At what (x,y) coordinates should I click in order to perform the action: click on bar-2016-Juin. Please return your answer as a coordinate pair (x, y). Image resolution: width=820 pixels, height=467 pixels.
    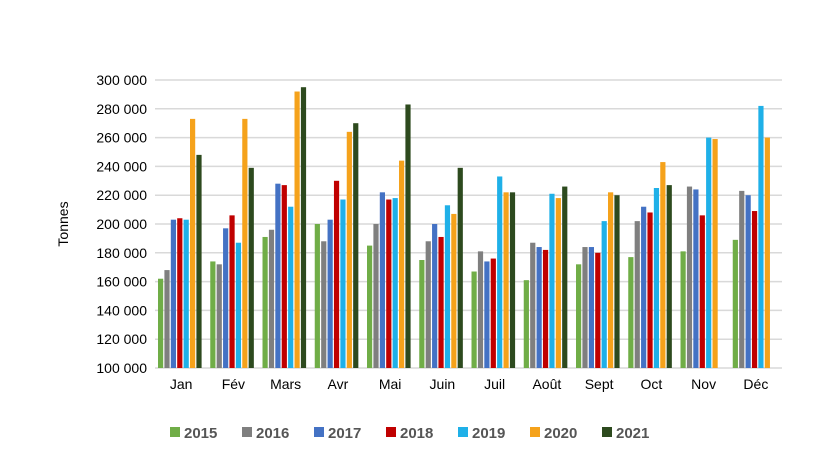
    Looking at the image, I should click on (428, 304).